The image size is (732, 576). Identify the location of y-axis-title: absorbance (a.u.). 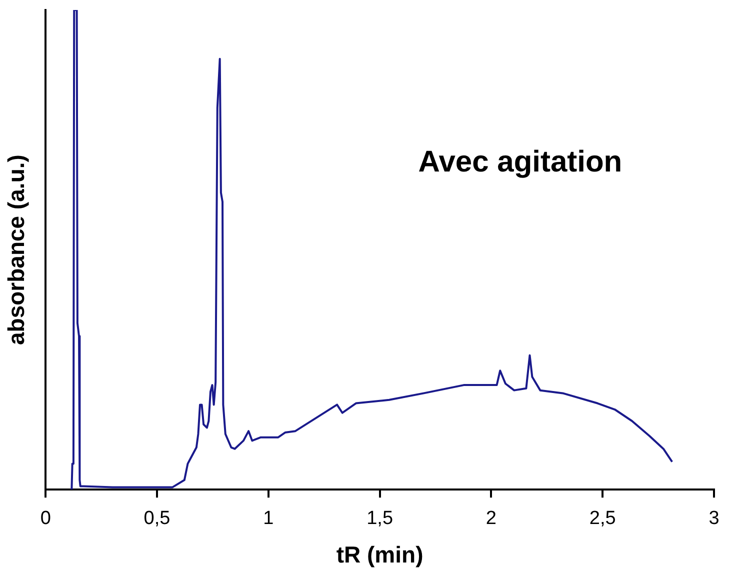
(16, 250).